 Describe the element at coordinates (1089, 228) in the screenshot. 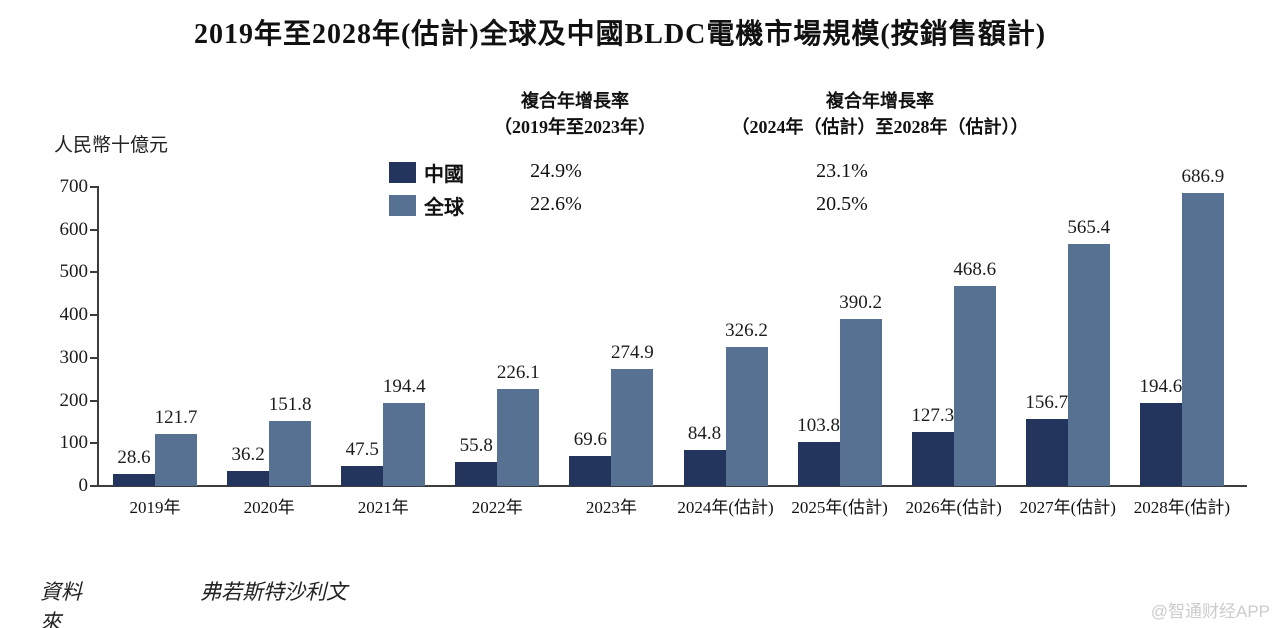

I see `bar-label-global-8: 565.4` at that location.